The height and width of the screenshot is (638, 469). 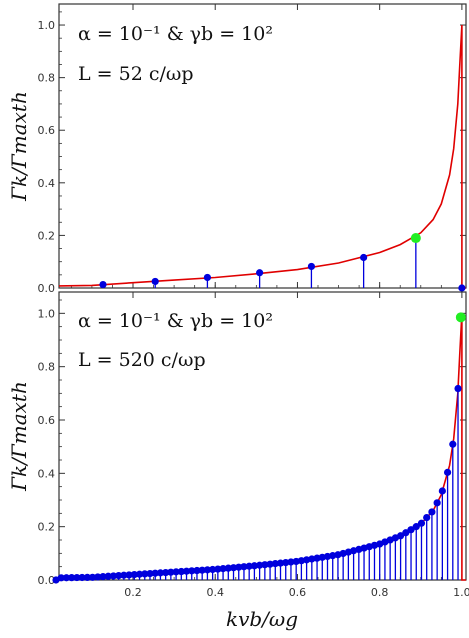 What do you see at coordinates (47, 130) in the screenshot?
I see `top-y-tick-label: 0.6` at bounding box center [47, 130].